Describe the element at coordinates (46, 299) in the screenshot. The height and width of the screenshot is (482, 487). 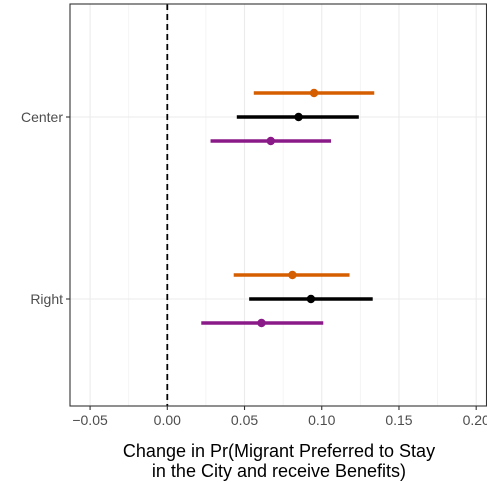
I see `y-tick-label: Right` at that location.